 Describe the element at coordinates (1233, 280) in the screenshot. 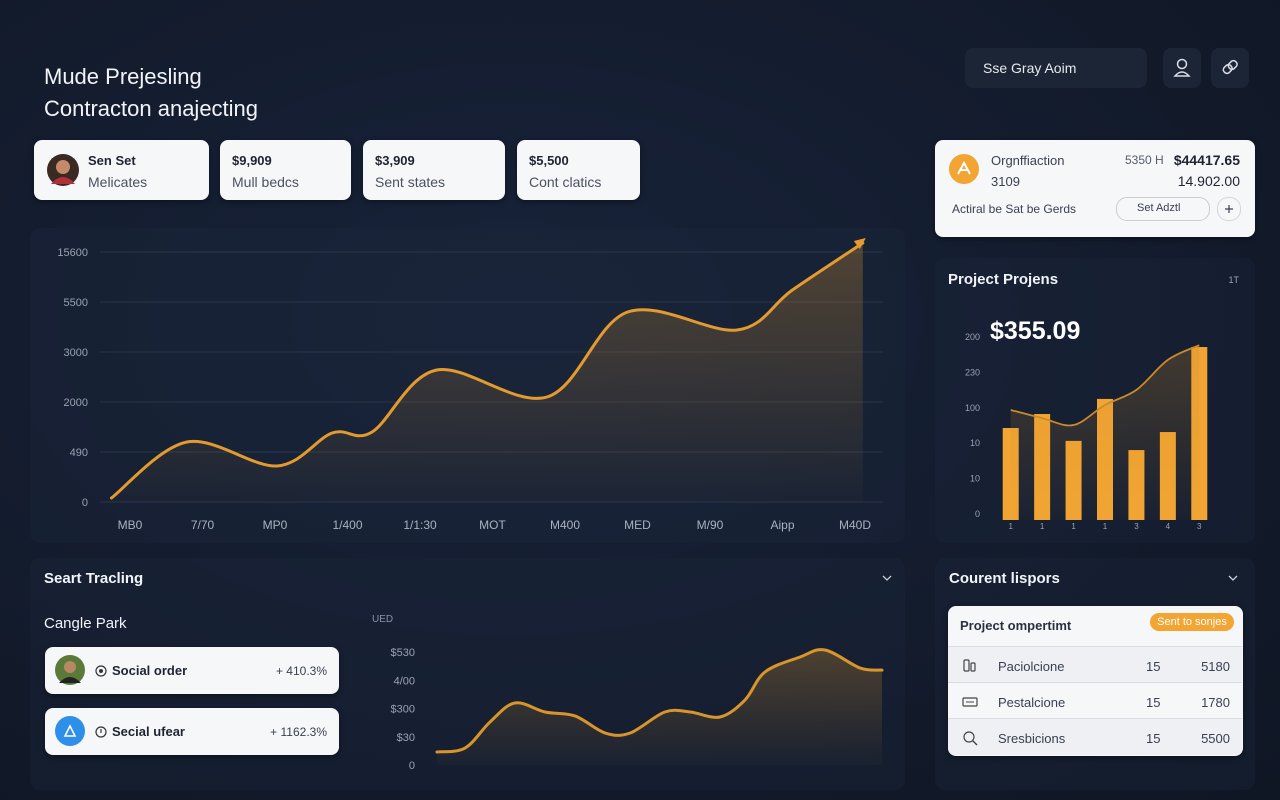

I see `corner-label: 1T` at that location.